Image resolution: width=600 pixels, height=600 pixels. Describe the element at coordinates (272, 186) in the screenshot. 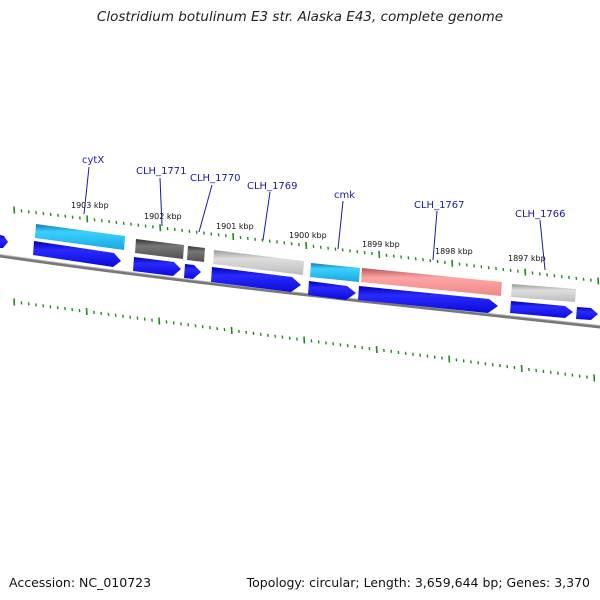

I see `gene-label-CLH_1769: CLH_1769` at that location.